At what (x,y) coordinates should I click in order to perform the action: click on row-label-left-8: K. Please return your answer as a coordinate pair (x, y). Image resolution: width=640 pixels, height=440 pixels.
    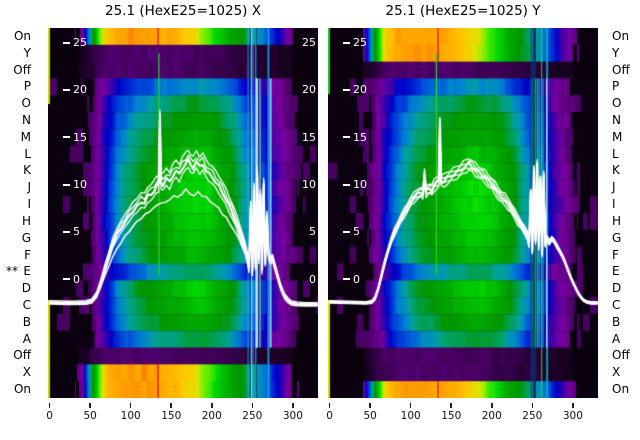
    Looking at the image, I should click on (27, 170).